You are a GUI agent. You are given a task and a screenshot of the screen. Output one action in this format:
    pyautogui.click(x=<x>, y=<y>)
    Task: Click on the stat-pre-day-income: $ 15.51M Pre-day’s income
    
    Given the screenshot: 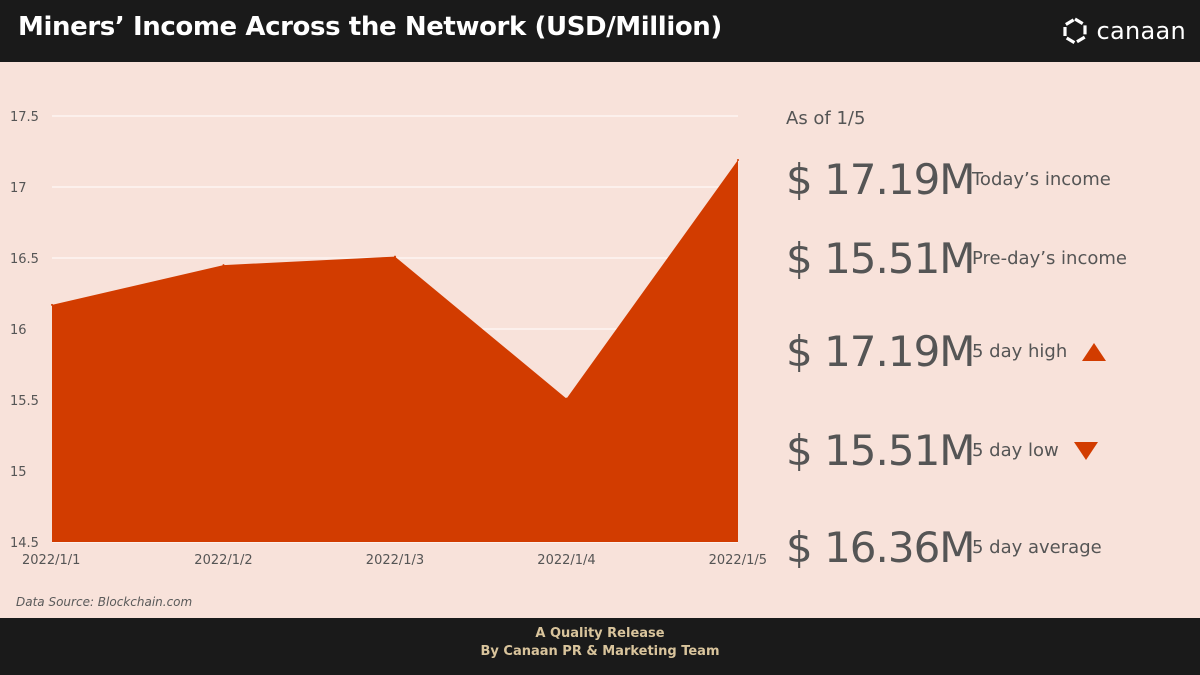 What is the action you would take?
    pyautogui.click(x=956, y=258)
    